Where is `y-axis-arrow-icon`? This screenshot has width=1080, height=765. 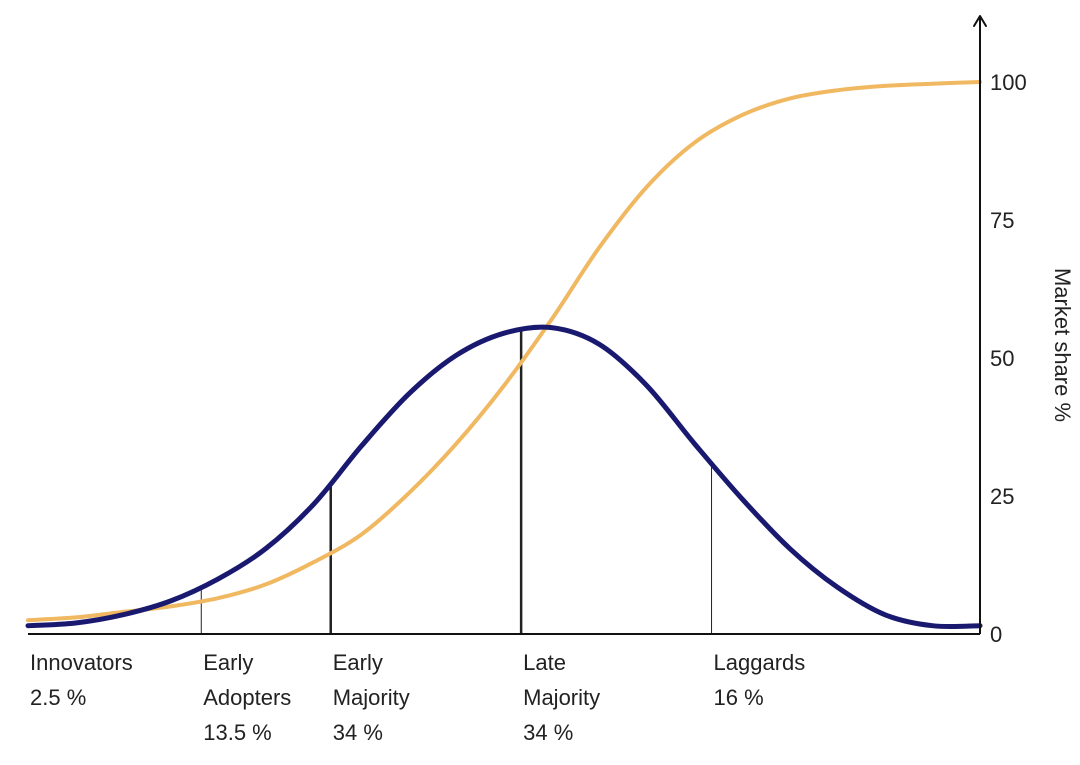 y-axis-arrow-icon is located at coordinates (980, 21).